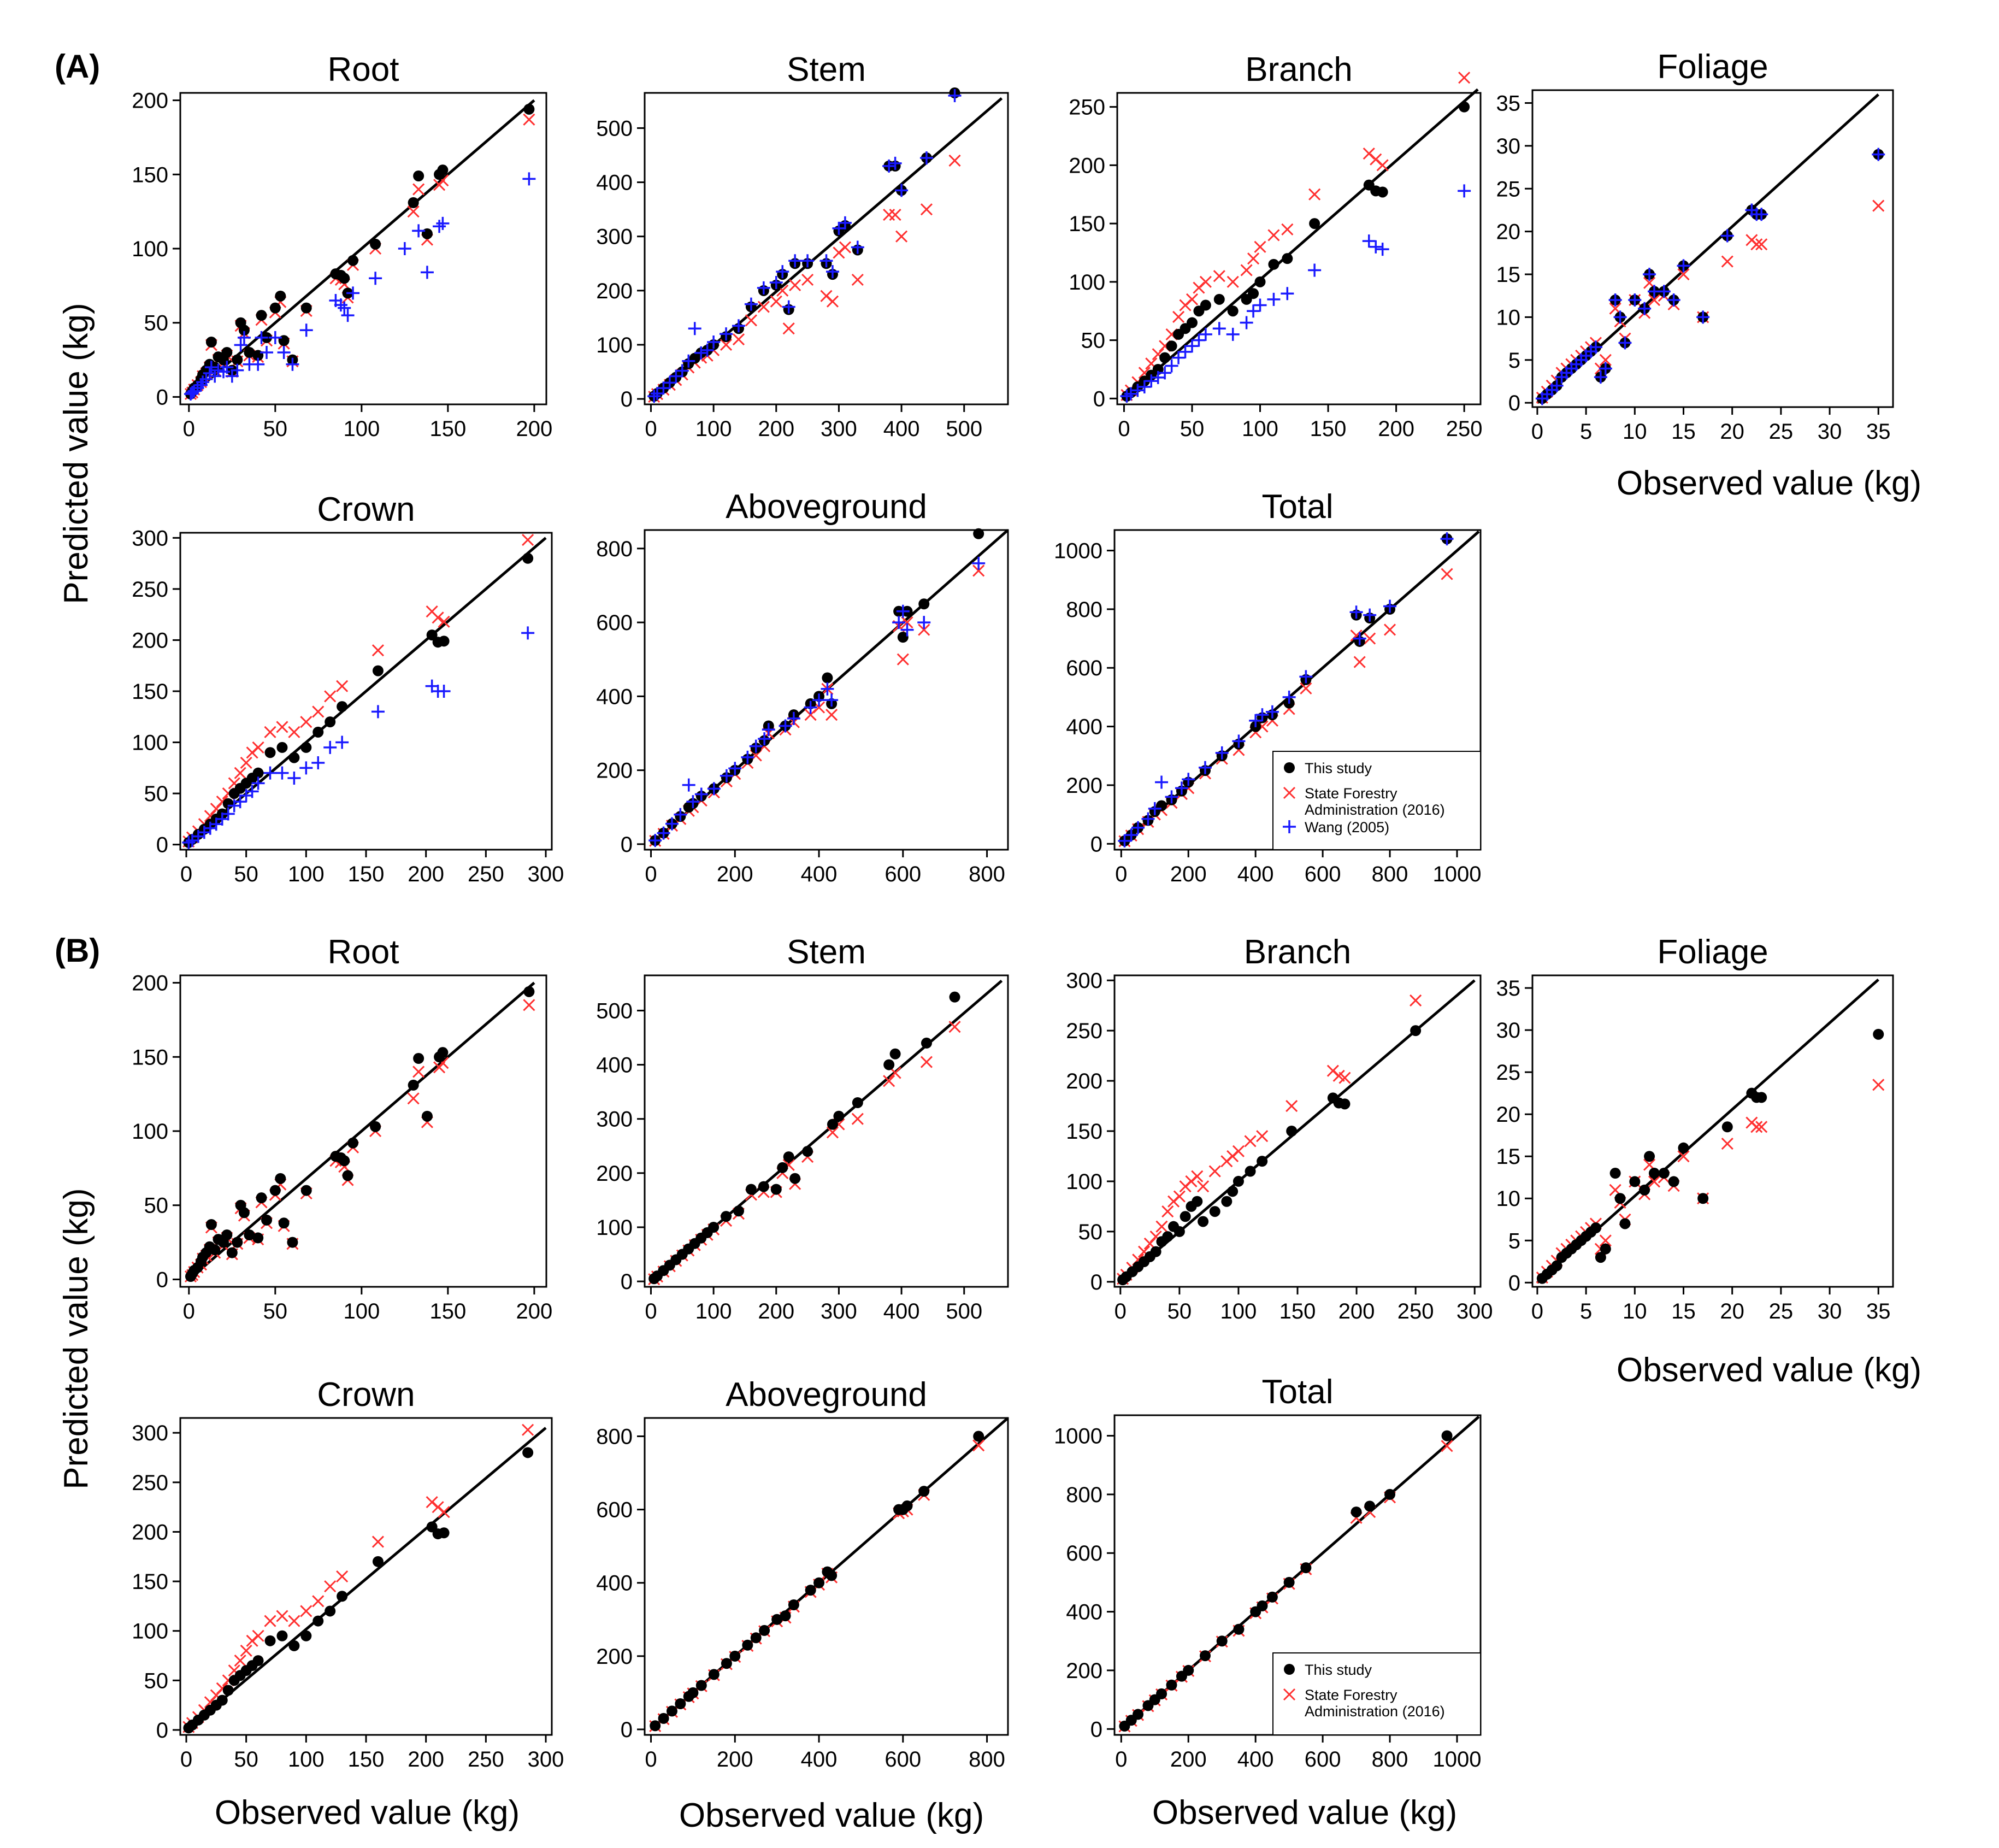 The width and height of the screenshot is (1999, 1848). What do you see at coordinates (817, 702) in the screenshot?
I see `chart-a-aboveground-series-wang-2005` at bounding box center [817, 702].